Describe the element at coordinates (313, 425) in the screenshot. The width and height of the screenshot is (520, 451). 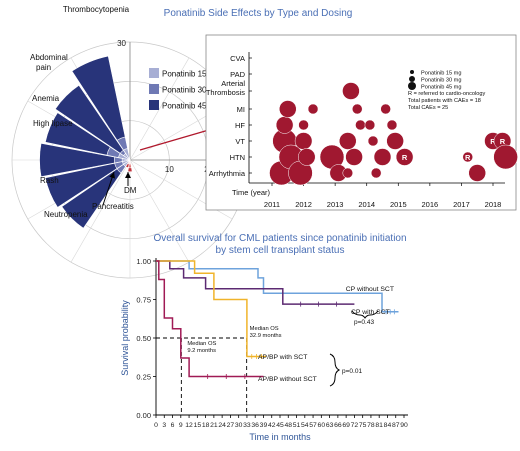
I see `km-x-tick-label: 57` at that location.